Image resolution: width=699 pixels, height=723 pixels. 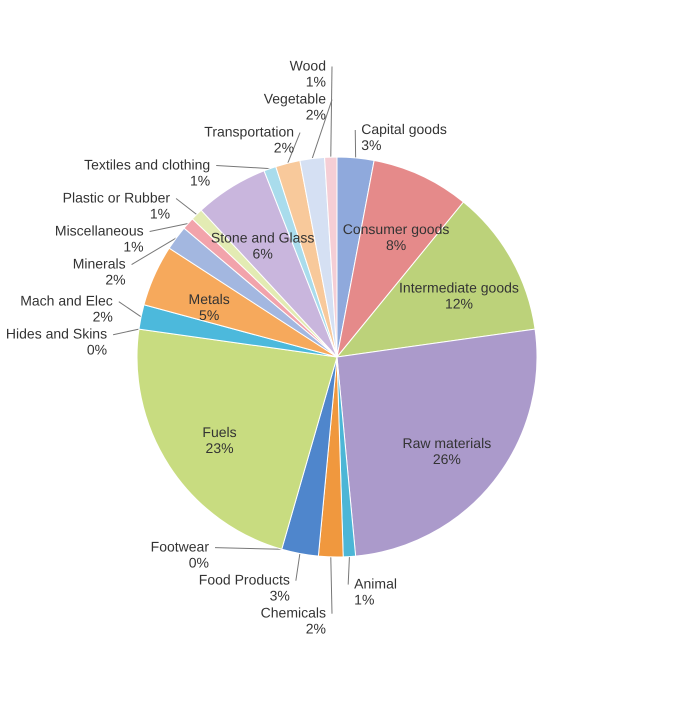 I want to click on slice-label: Transportation, so click(x=249, y=132).